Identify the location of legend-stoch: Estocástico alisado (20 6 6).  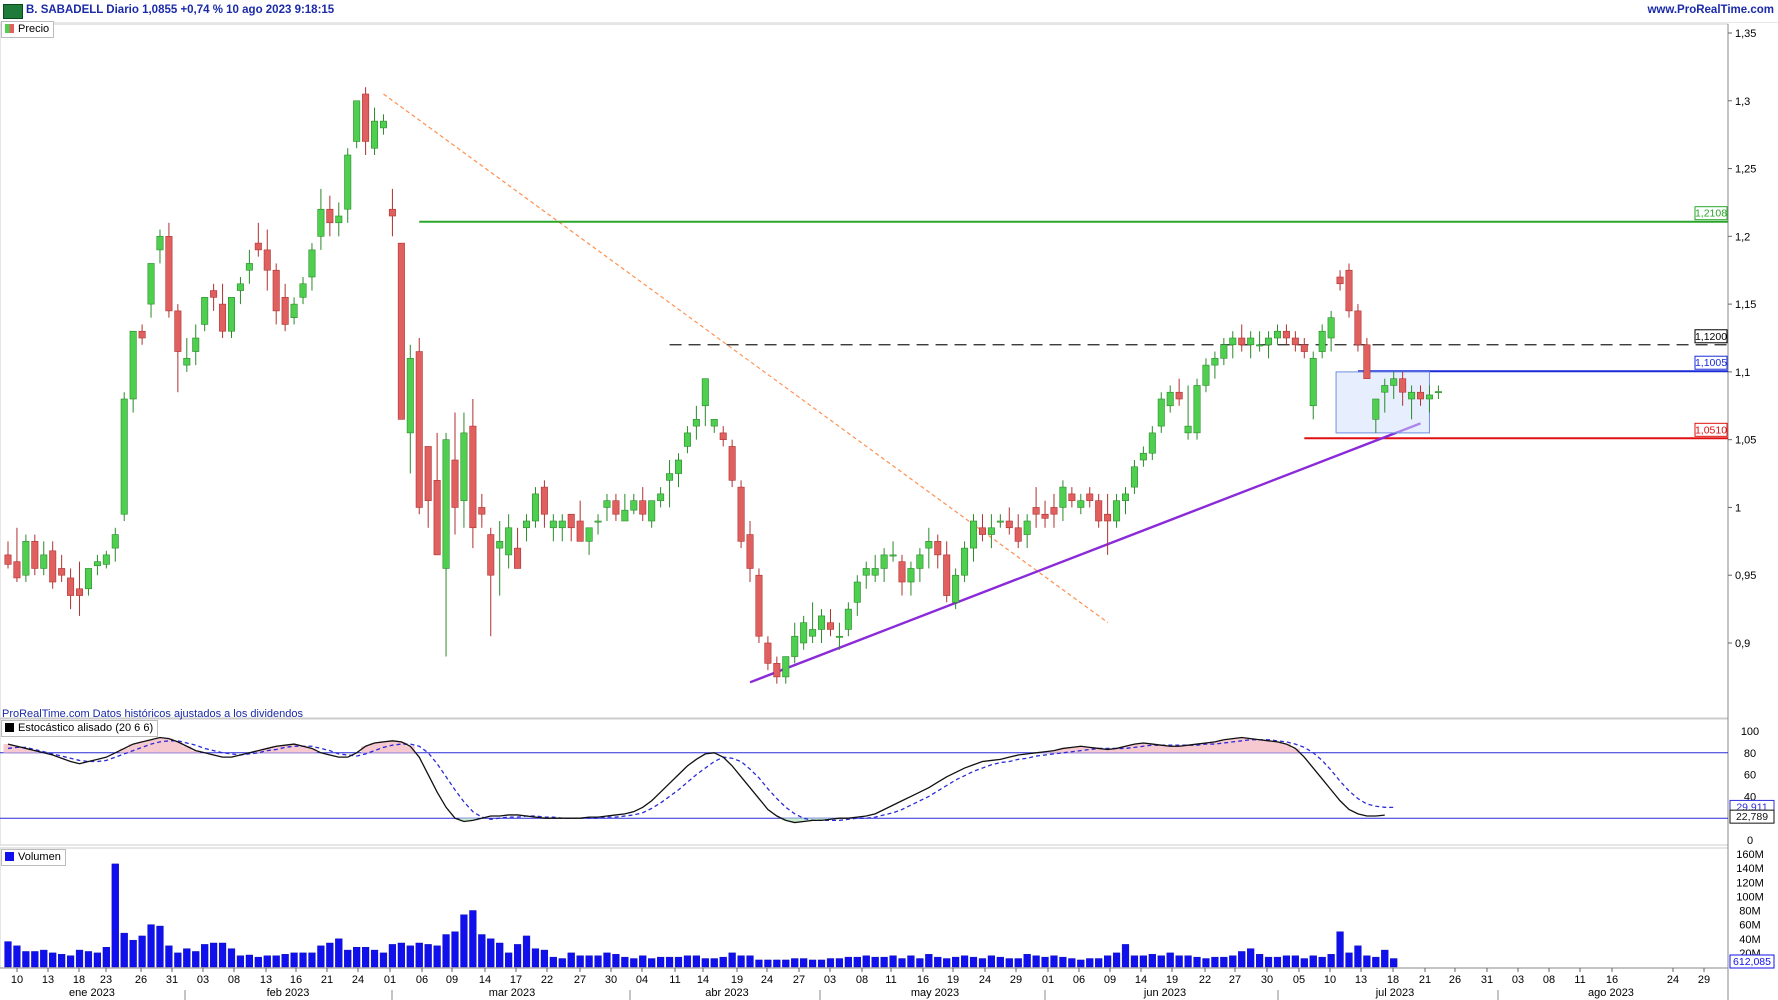
(80, 728).